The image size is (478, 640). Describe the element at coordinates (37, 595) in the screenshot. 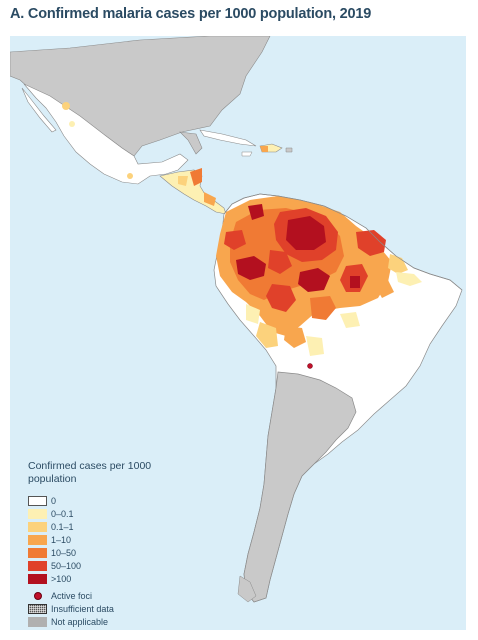

I see `active-foci-icon` at that location.